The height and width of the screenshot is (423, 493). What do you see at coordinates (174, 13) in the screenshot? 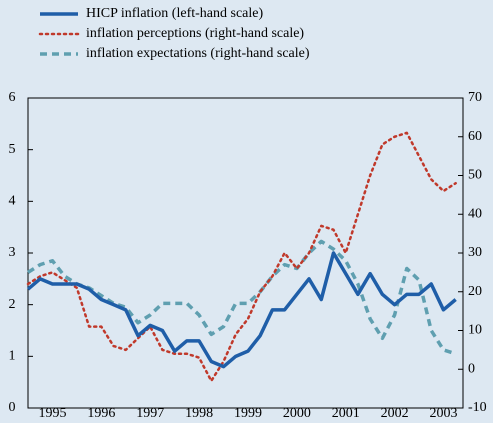
I see `legend-label: HICP inflation (left-hand scale)` at bounding box center [174, 13].